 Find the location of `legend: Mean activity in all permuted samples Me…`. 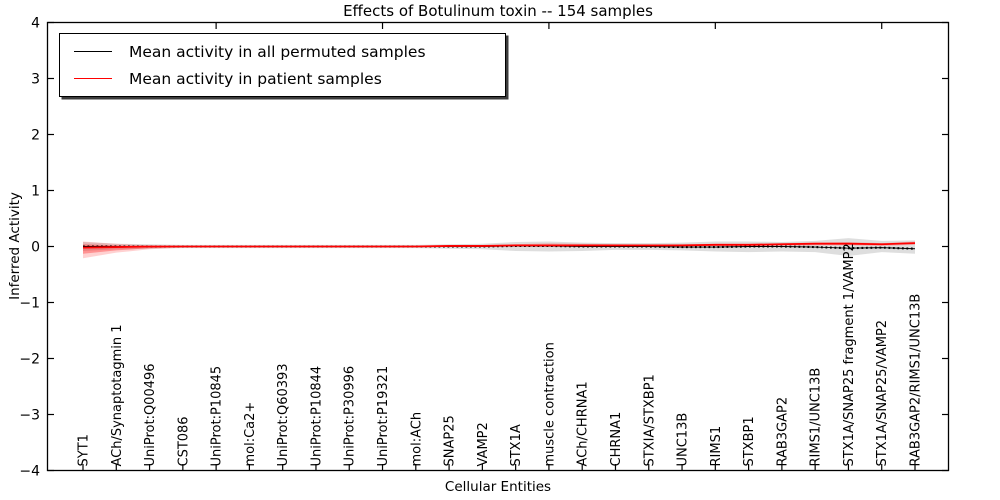

legend: Mean activity in all permuted samples Me… is located at coordinates (282, 65).